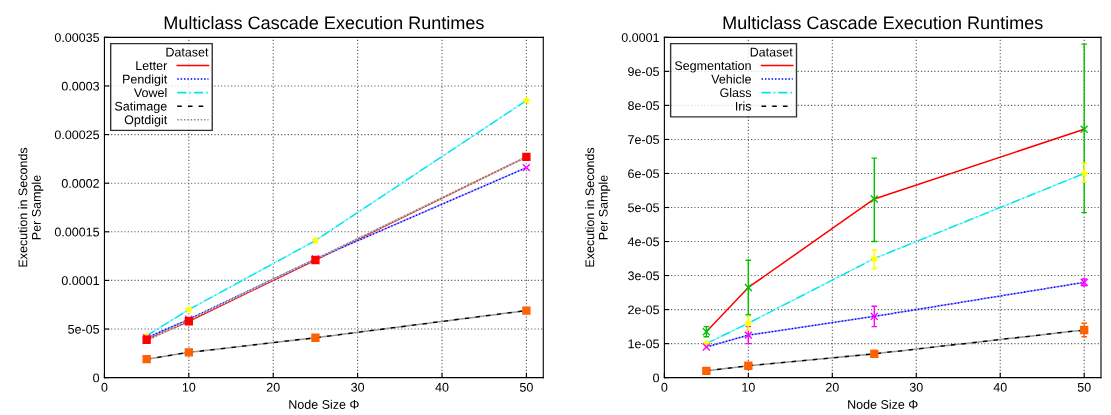 The image size is (1111, 415). Describe the element at coordinates (77, 37) in the screenshot. I see `y-tick-label: 0.00035` at that location.